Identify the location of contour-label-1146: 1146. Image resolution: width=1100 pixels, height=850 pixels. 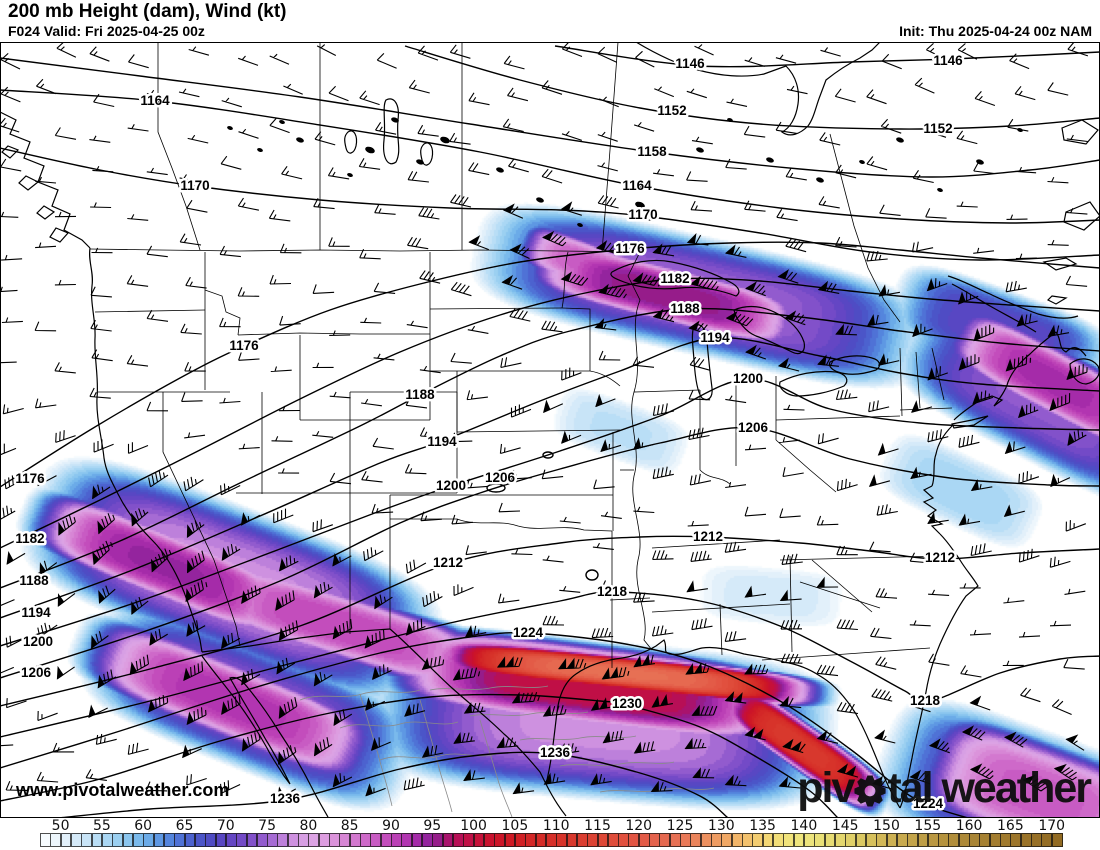
(948, 60).